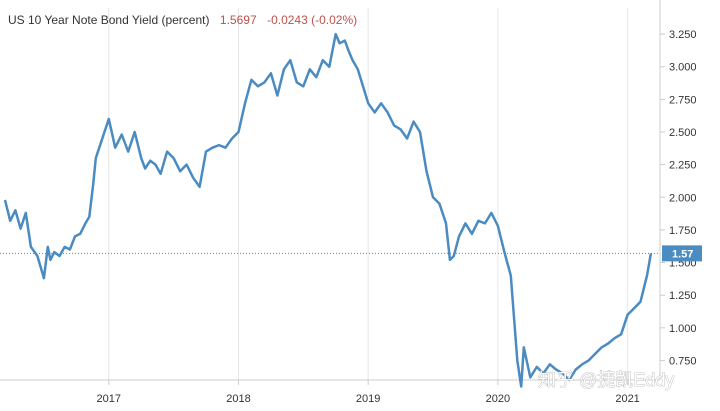  Describe the element at coordinates (683, 198) in the screenshot. I see `y-tick-label-2.000: 2.000` at that location.